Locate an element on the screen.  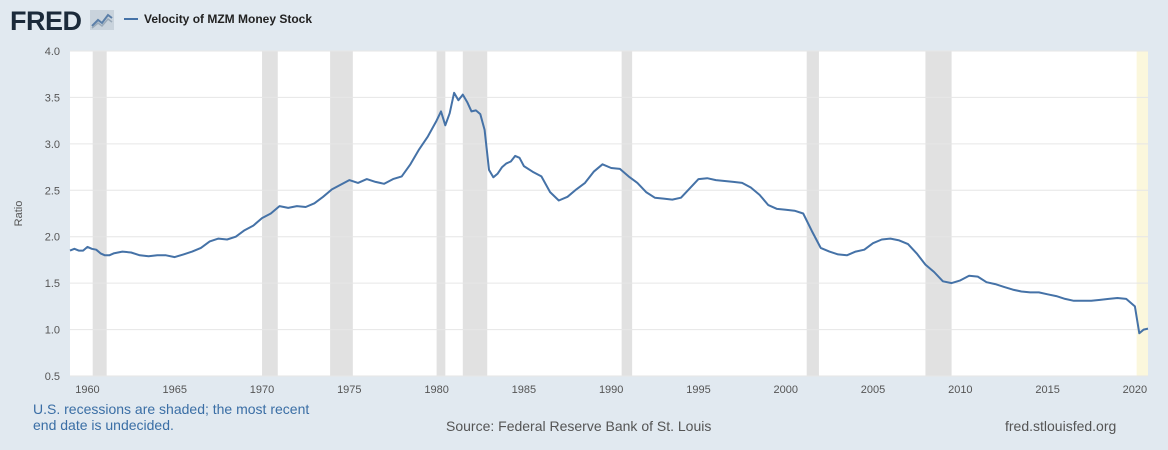
y-tick-label: 3.5 is located at coordinates (52, 98).